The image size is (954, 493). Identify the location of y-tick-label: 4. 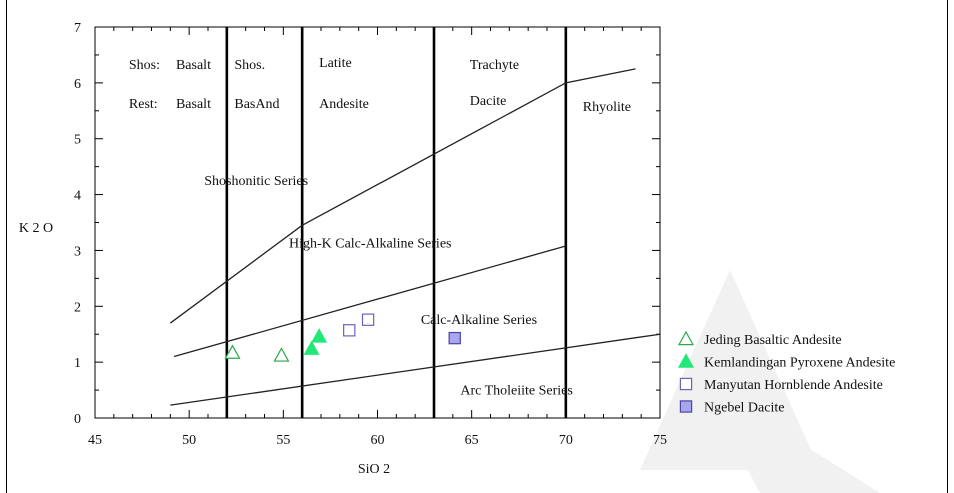
(77, 196).